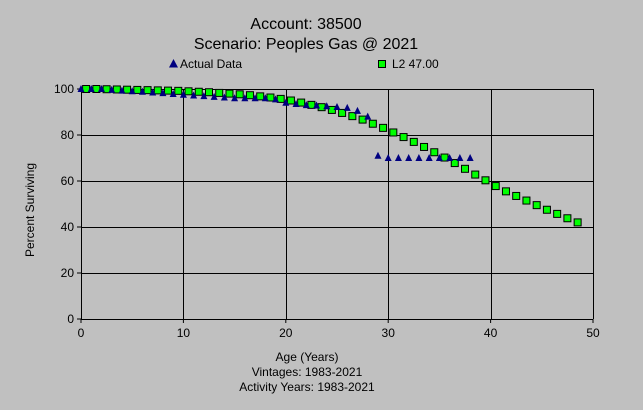 The width and height of the screenshot is (643, 410). I want to click on legend-triangle-marker, so click(173, 63).